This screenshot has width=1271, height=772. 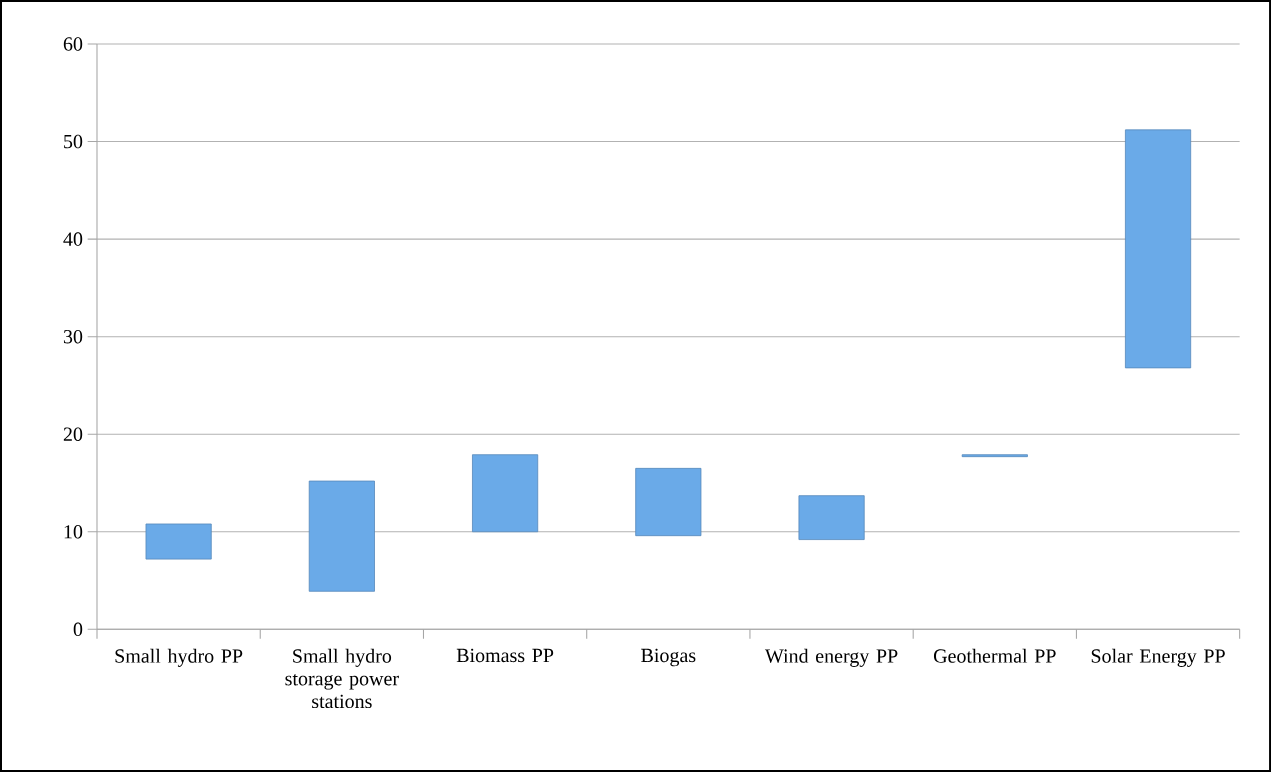 I want to click on x-tick-label: Geothermal PP, so click(x=994, y=655).